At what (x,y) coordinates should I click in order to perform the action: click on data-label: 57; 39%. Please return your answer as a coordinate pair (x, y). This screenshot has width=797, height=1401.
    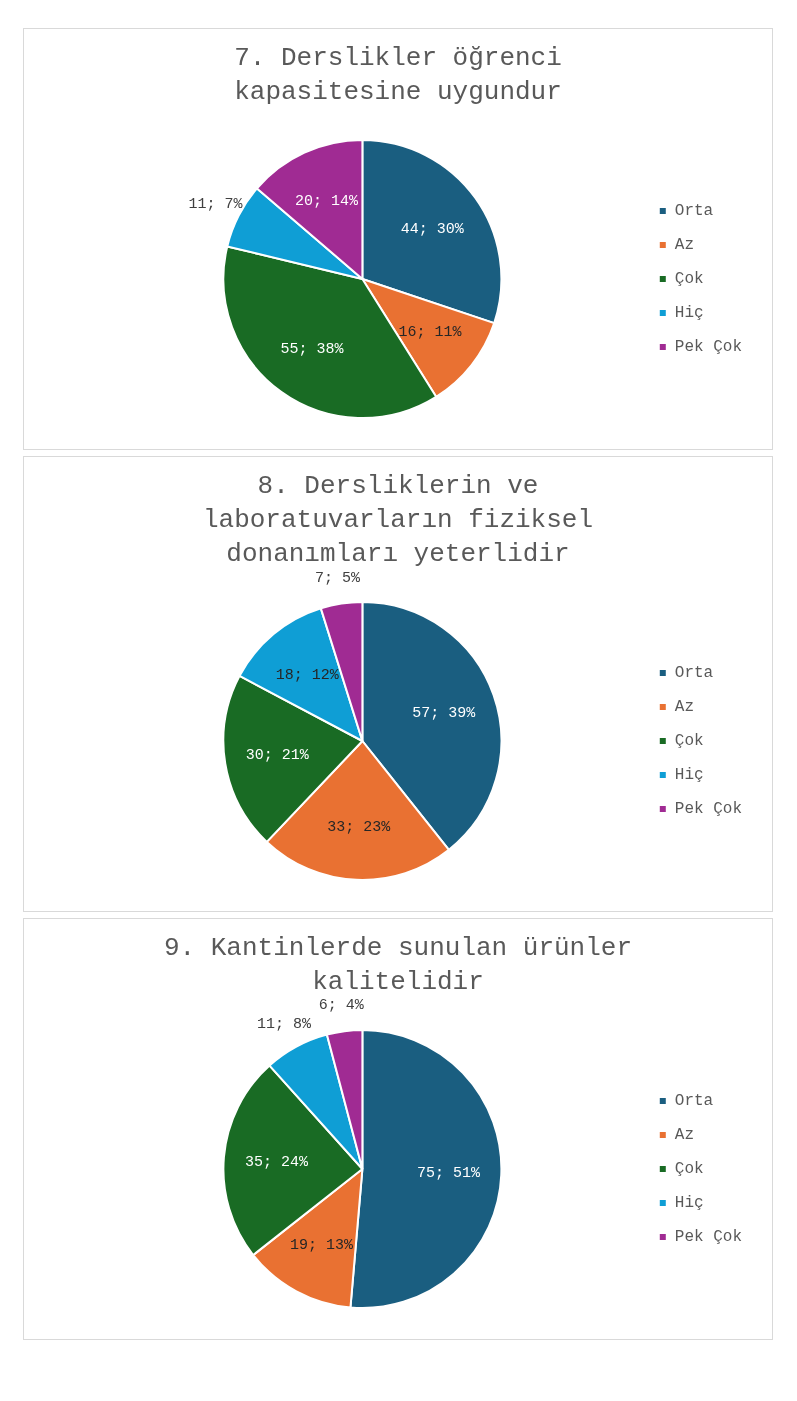
    Looking at the image, I should click on (444, 713).